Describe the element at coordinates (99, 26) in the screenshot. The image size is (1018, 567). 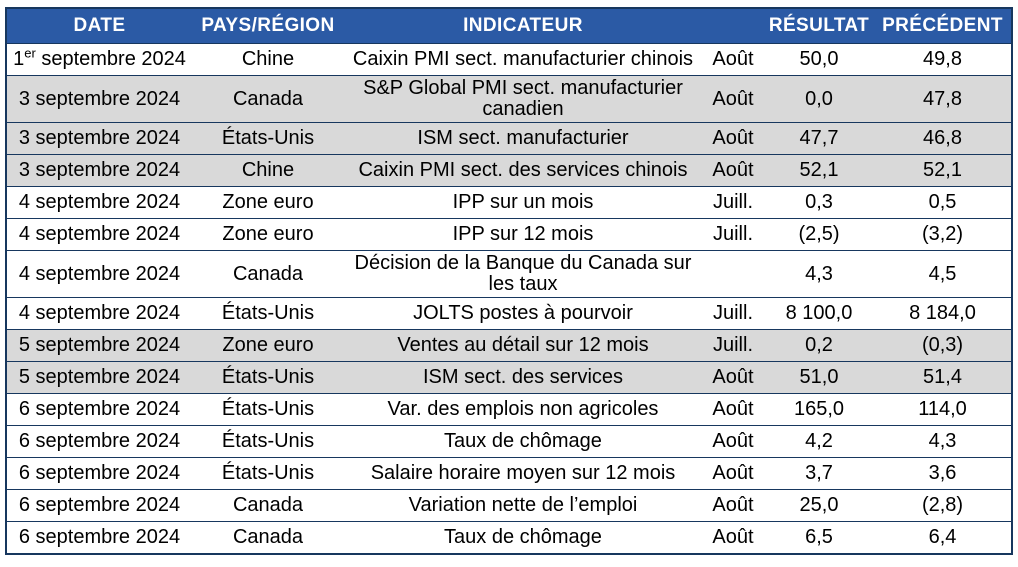
I see `column-header-date: DATE` at that location.